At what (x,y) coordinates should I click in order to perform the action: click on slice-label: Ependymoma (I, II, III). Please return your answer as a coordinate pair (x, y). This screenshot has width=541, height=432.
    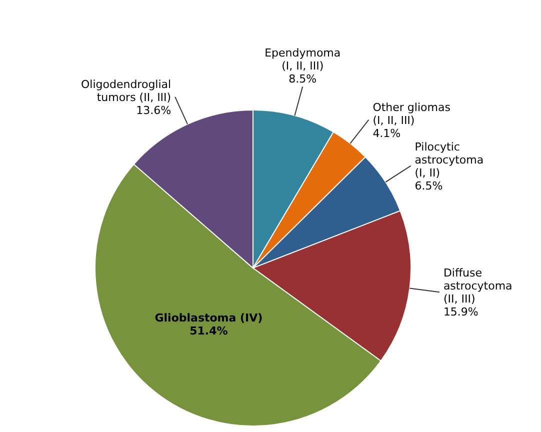
    Looking at the image, I should click on (302, 59).